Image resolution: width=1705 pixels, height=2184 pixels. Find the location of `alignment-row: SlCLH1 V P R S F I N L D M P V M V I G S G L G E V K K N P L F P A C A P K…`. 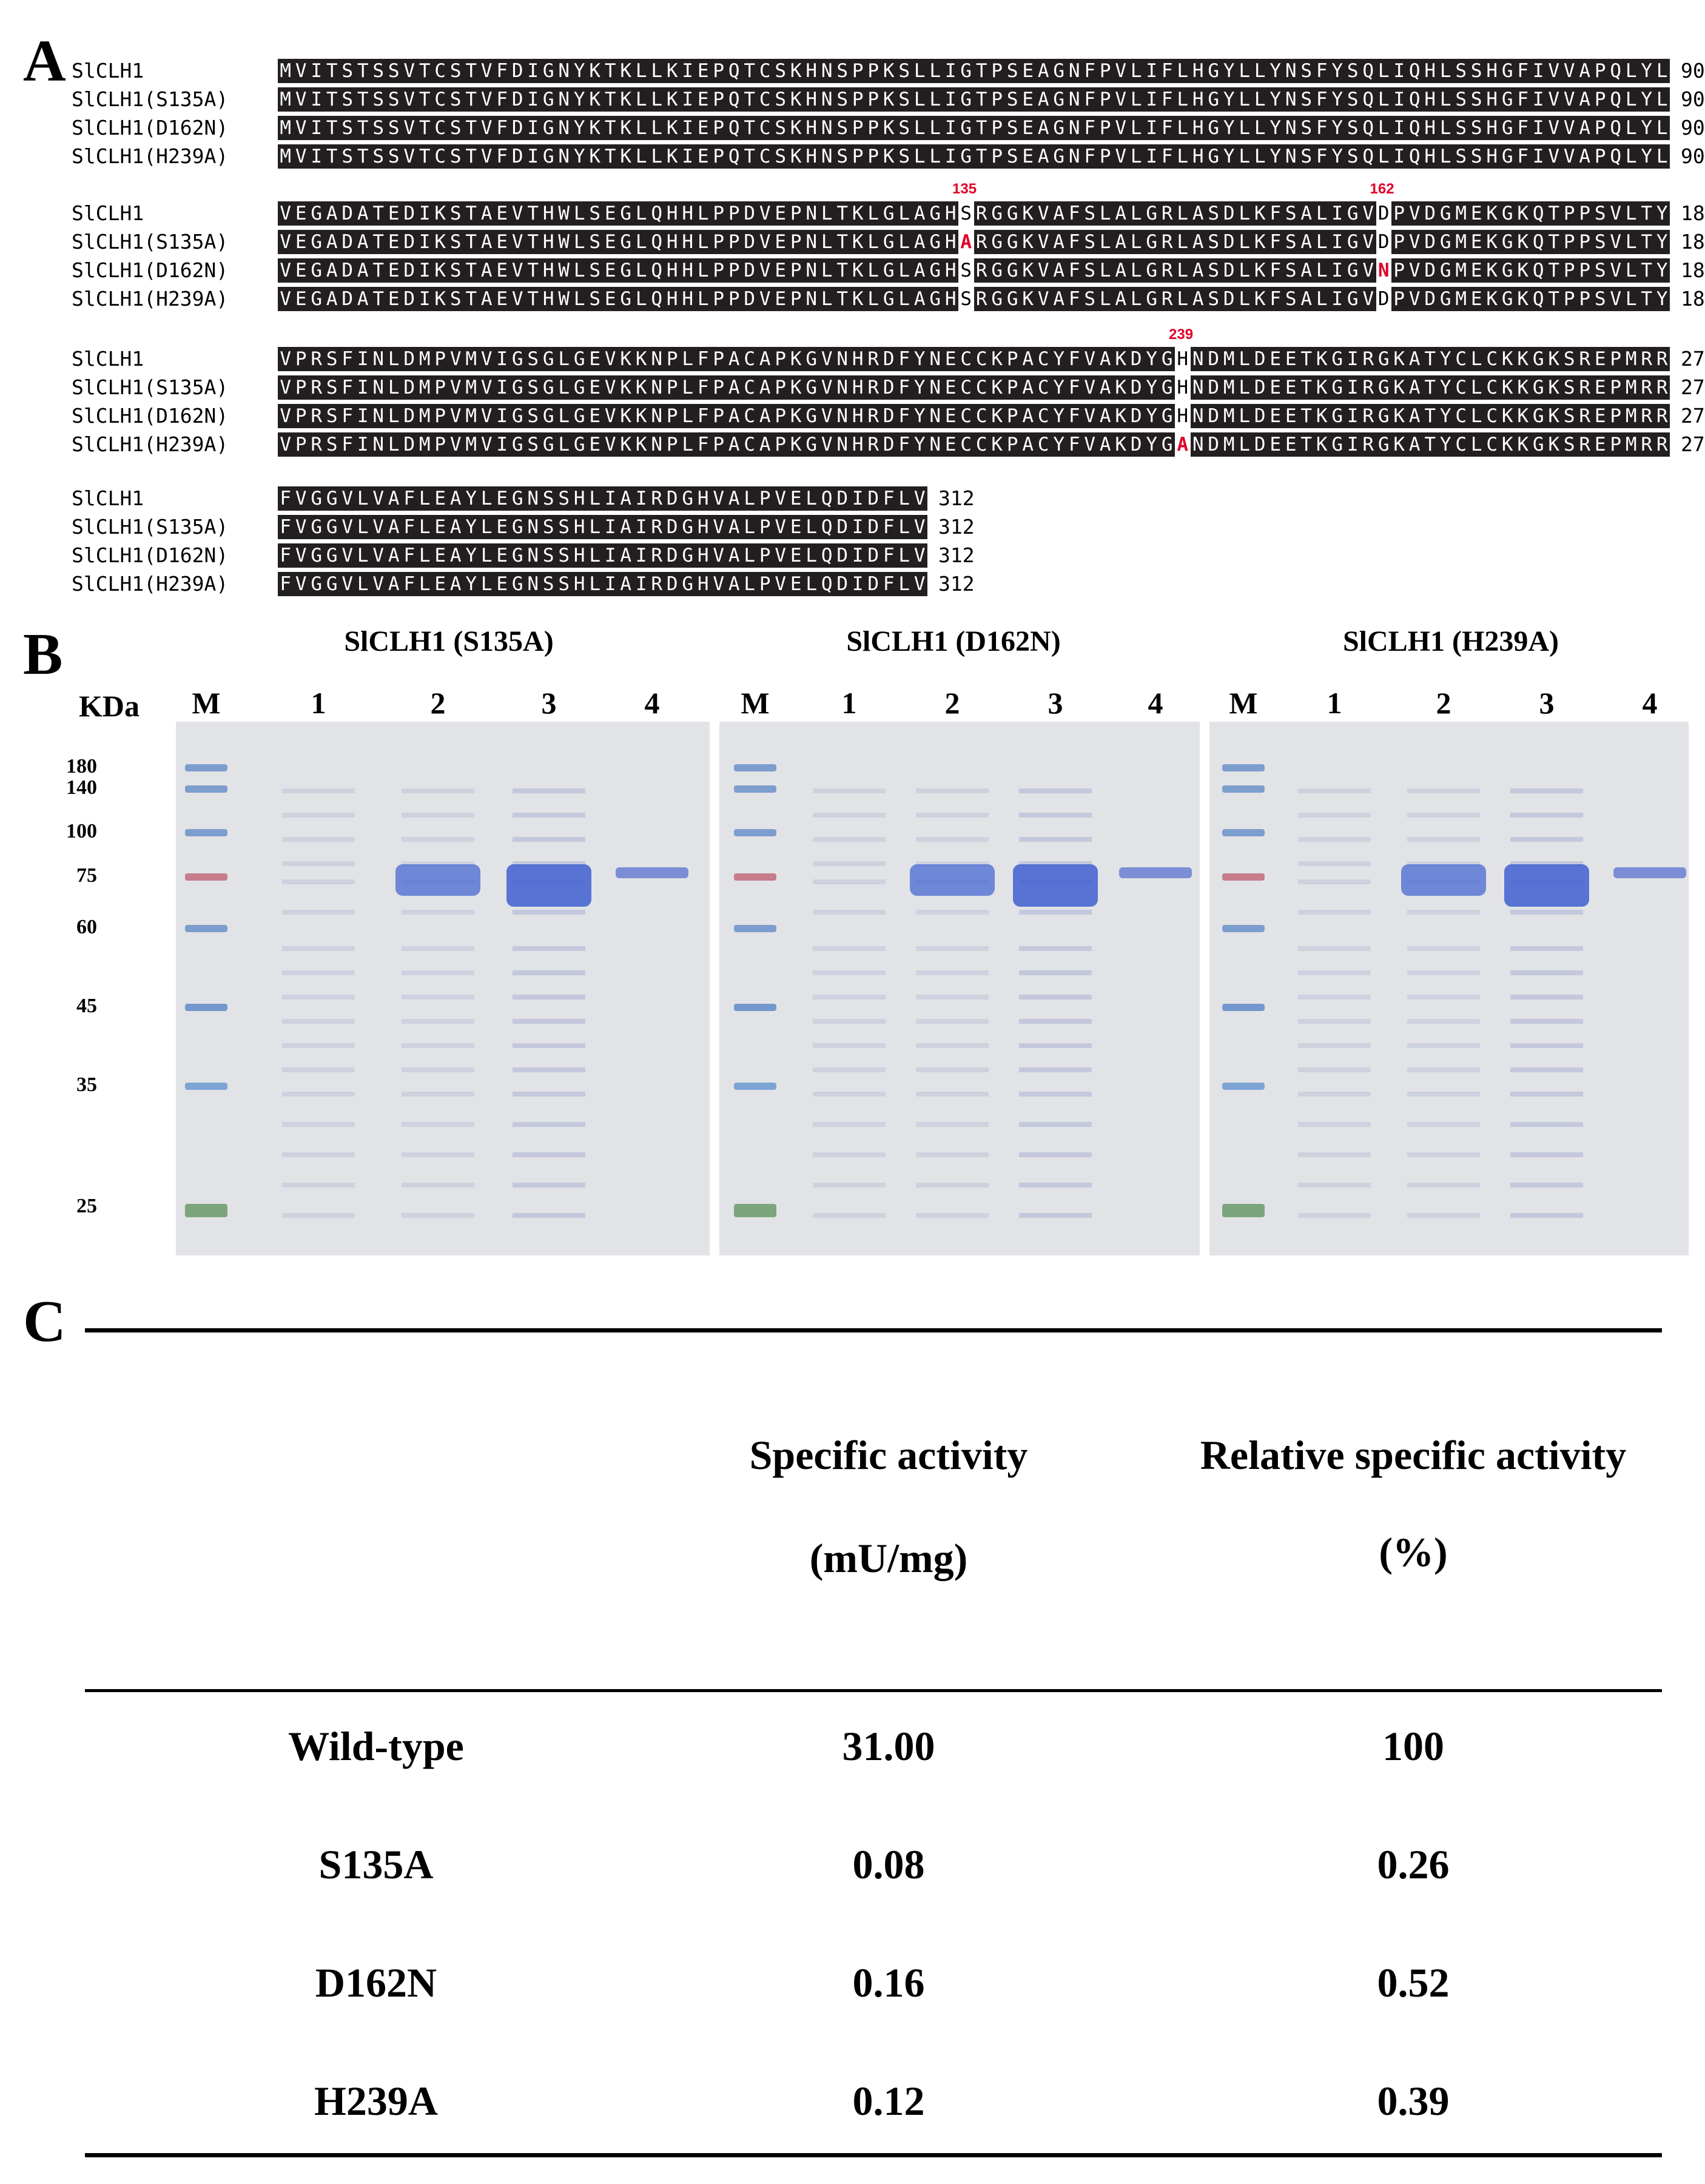

alignment-row: SlCLH1 V P R S F I N L D M P V M V I G S G L G E V K K N P L F P A C A P K… is located at coordinates (852, 359).